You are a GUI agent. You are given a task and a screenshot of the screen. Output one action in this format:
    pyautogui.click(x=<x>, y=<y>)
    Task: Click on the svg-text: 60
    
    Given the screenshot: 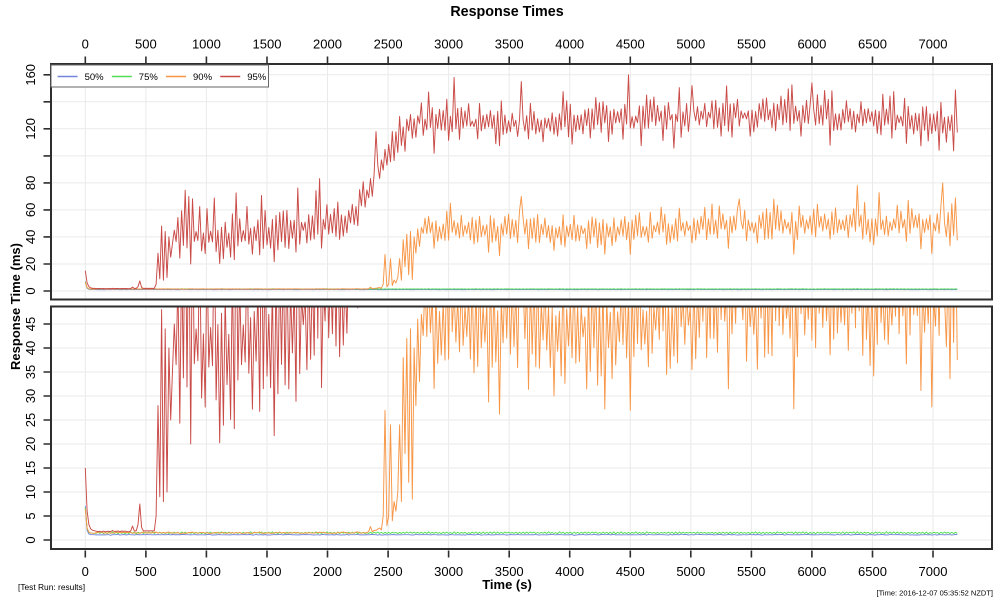 What is the action you would take?
    pyautogui.click(x=30, y=210)
    